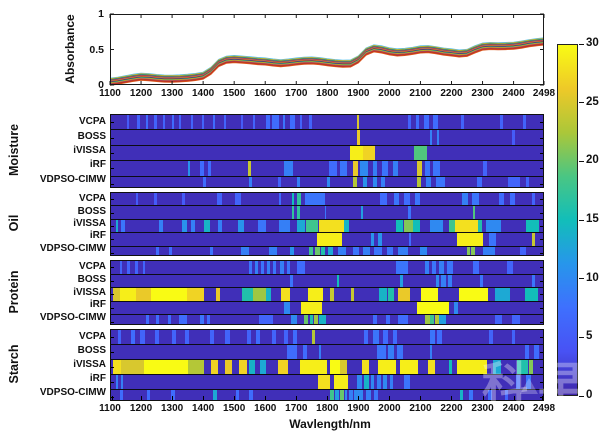  Describe the element at coordinates (327, 365) in the screenshot. I see `heatmap-panel-starch` at that location.